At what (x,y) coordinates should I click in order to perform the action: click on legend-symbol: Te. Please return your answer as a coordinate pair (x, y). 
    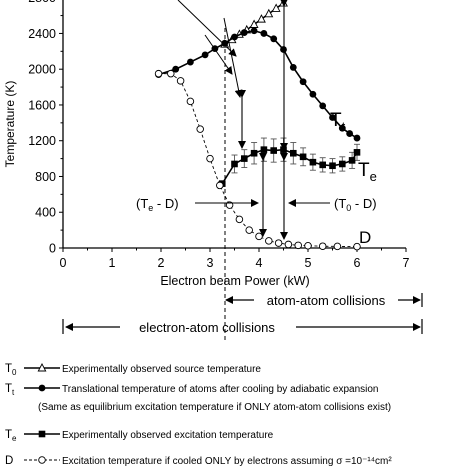
    Looking at the image, I should click on (11, 436).